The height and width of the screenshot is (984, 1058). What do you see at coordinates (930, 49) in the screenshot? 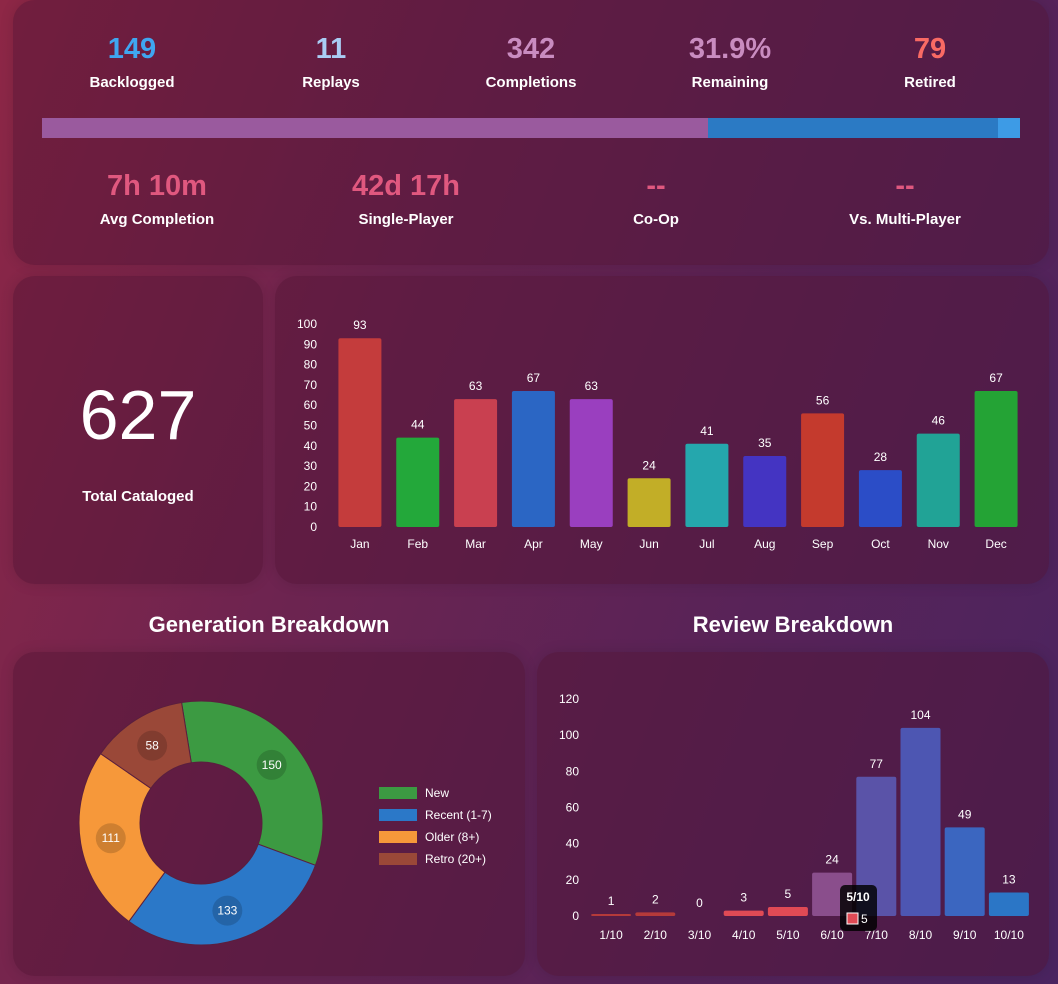
I see `stat-value: 79` at bounding box center [930, 49].